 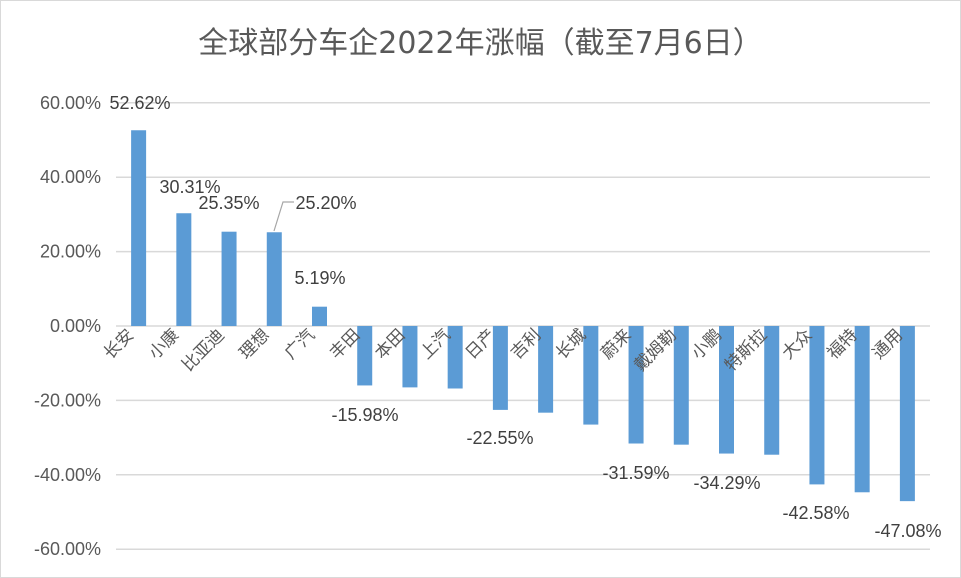 What do you see at coordinates (499, 438) in the screenshot?
I see `data-label: -22.55%` at bounding box center [499, 438].